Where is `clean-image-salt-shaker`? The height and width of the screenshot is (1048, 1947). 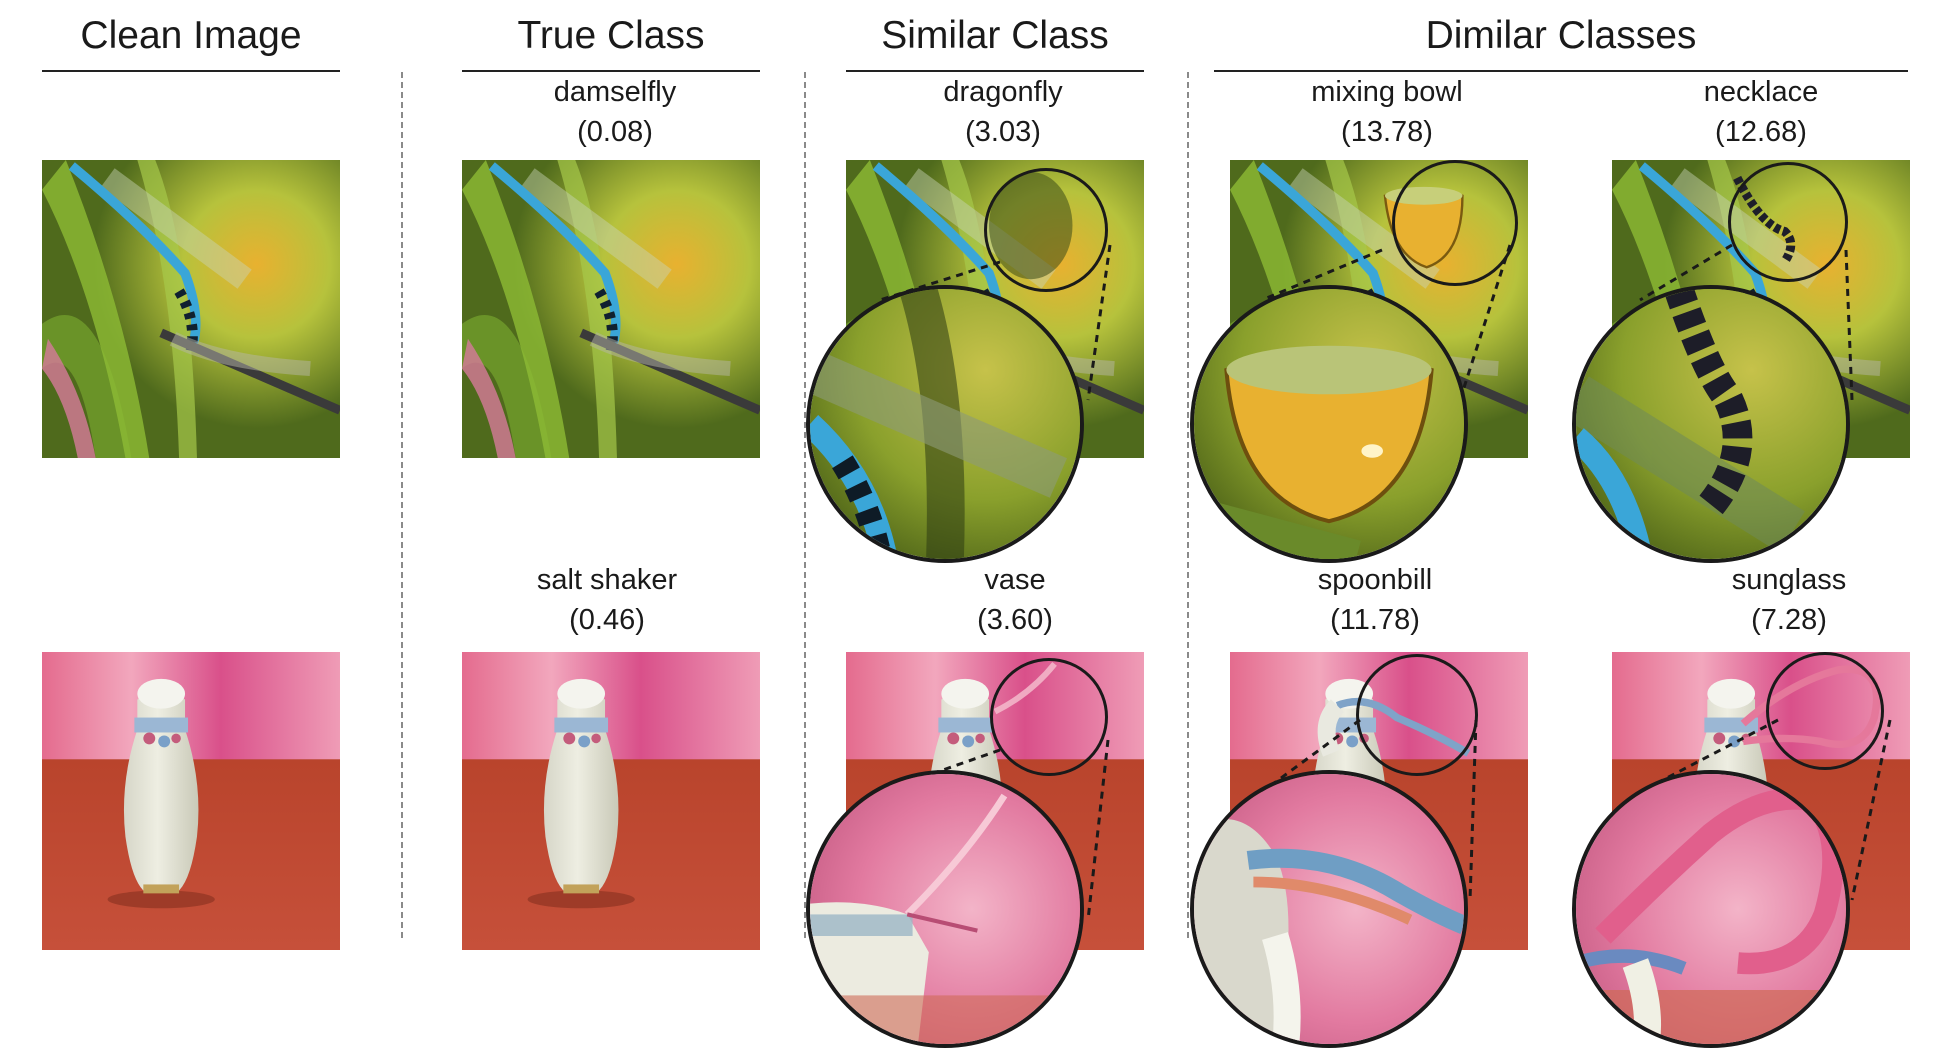
clean-image-salt-shaker is located at coordinates (191, 801).